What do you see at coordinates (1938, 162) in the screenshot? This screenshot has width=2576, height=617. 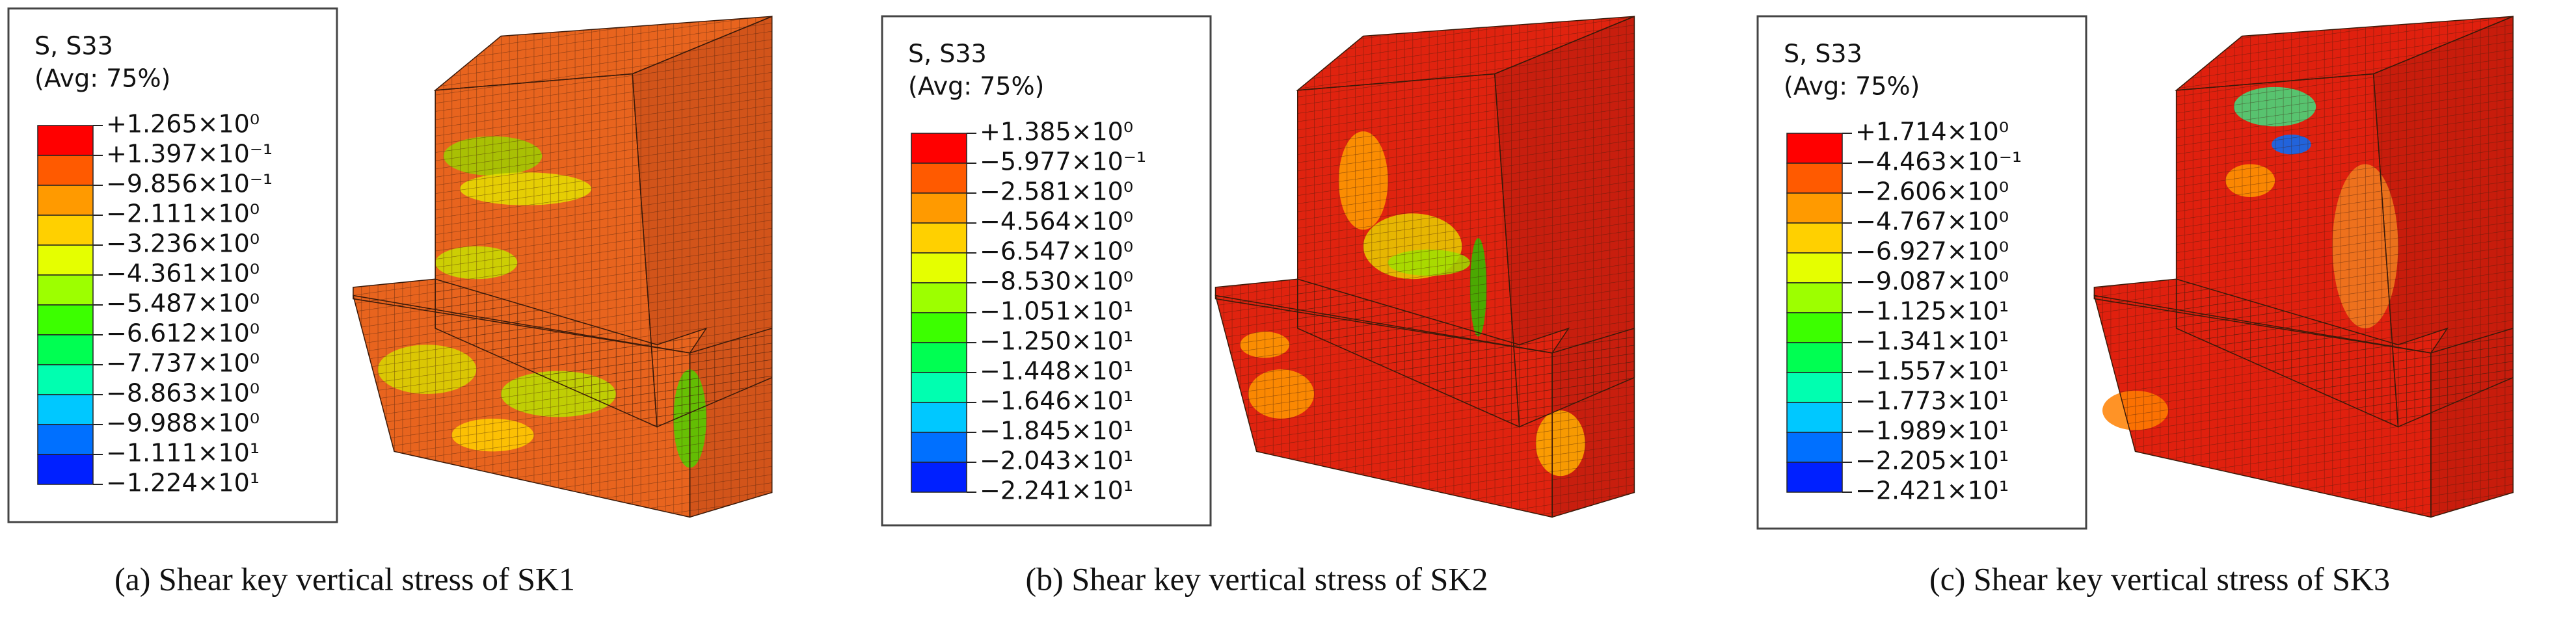 I see `legend-label: −4.463×10⁻¹` at bounding box center [1938, 162].